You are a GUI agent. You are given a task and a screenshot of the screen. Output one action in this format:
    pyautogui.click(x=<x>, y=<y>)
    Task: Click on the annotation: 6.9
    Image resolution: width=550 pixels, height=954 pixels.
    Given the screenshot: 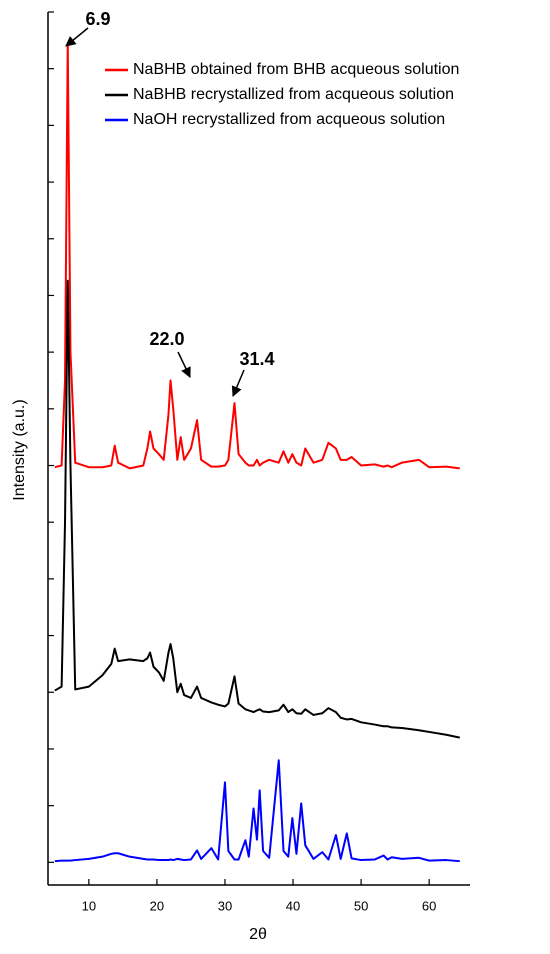 What is the action you would take?
    pyautogui.click(x=97, y=19)
    